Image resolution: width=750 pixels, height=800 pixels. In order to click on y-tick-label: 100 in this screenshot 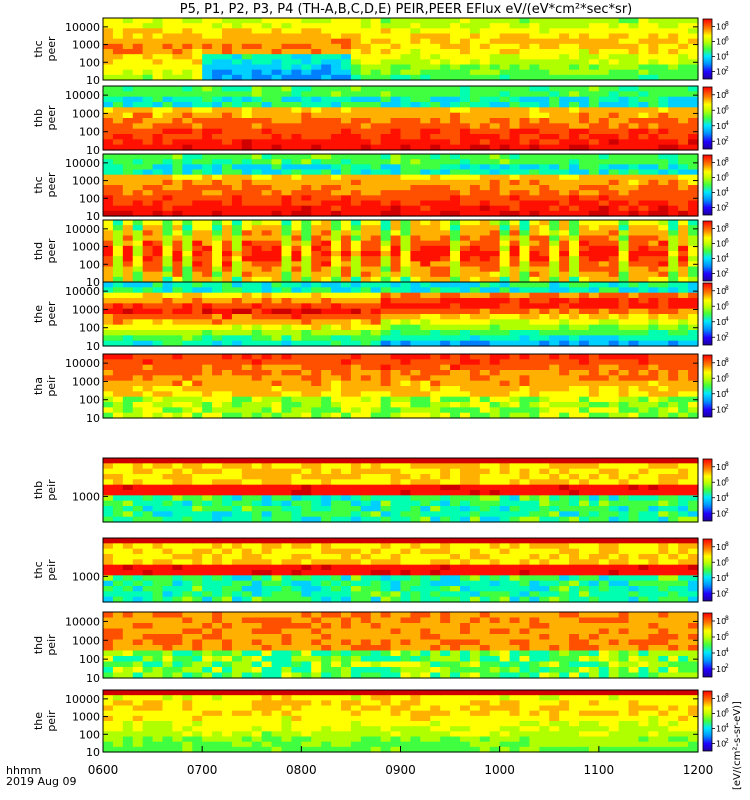, I will do `click(89, 62)`.